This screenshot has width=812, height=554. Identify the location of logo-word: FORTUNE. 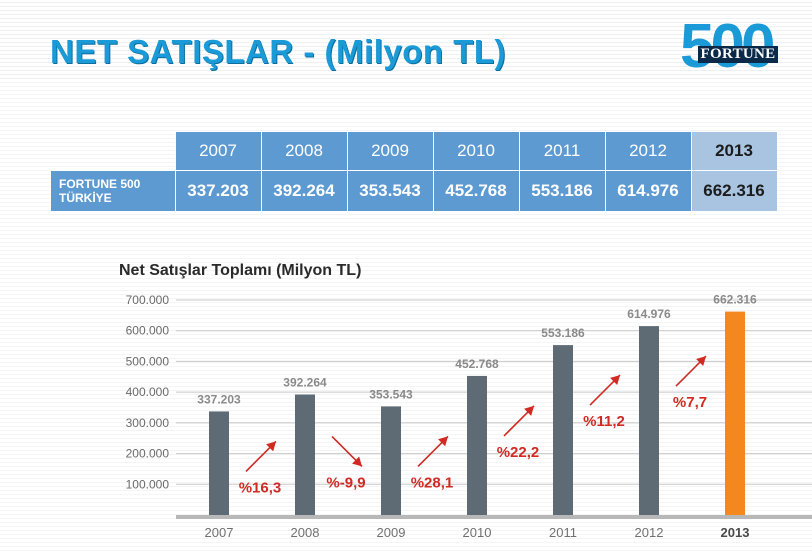
(738, 54).